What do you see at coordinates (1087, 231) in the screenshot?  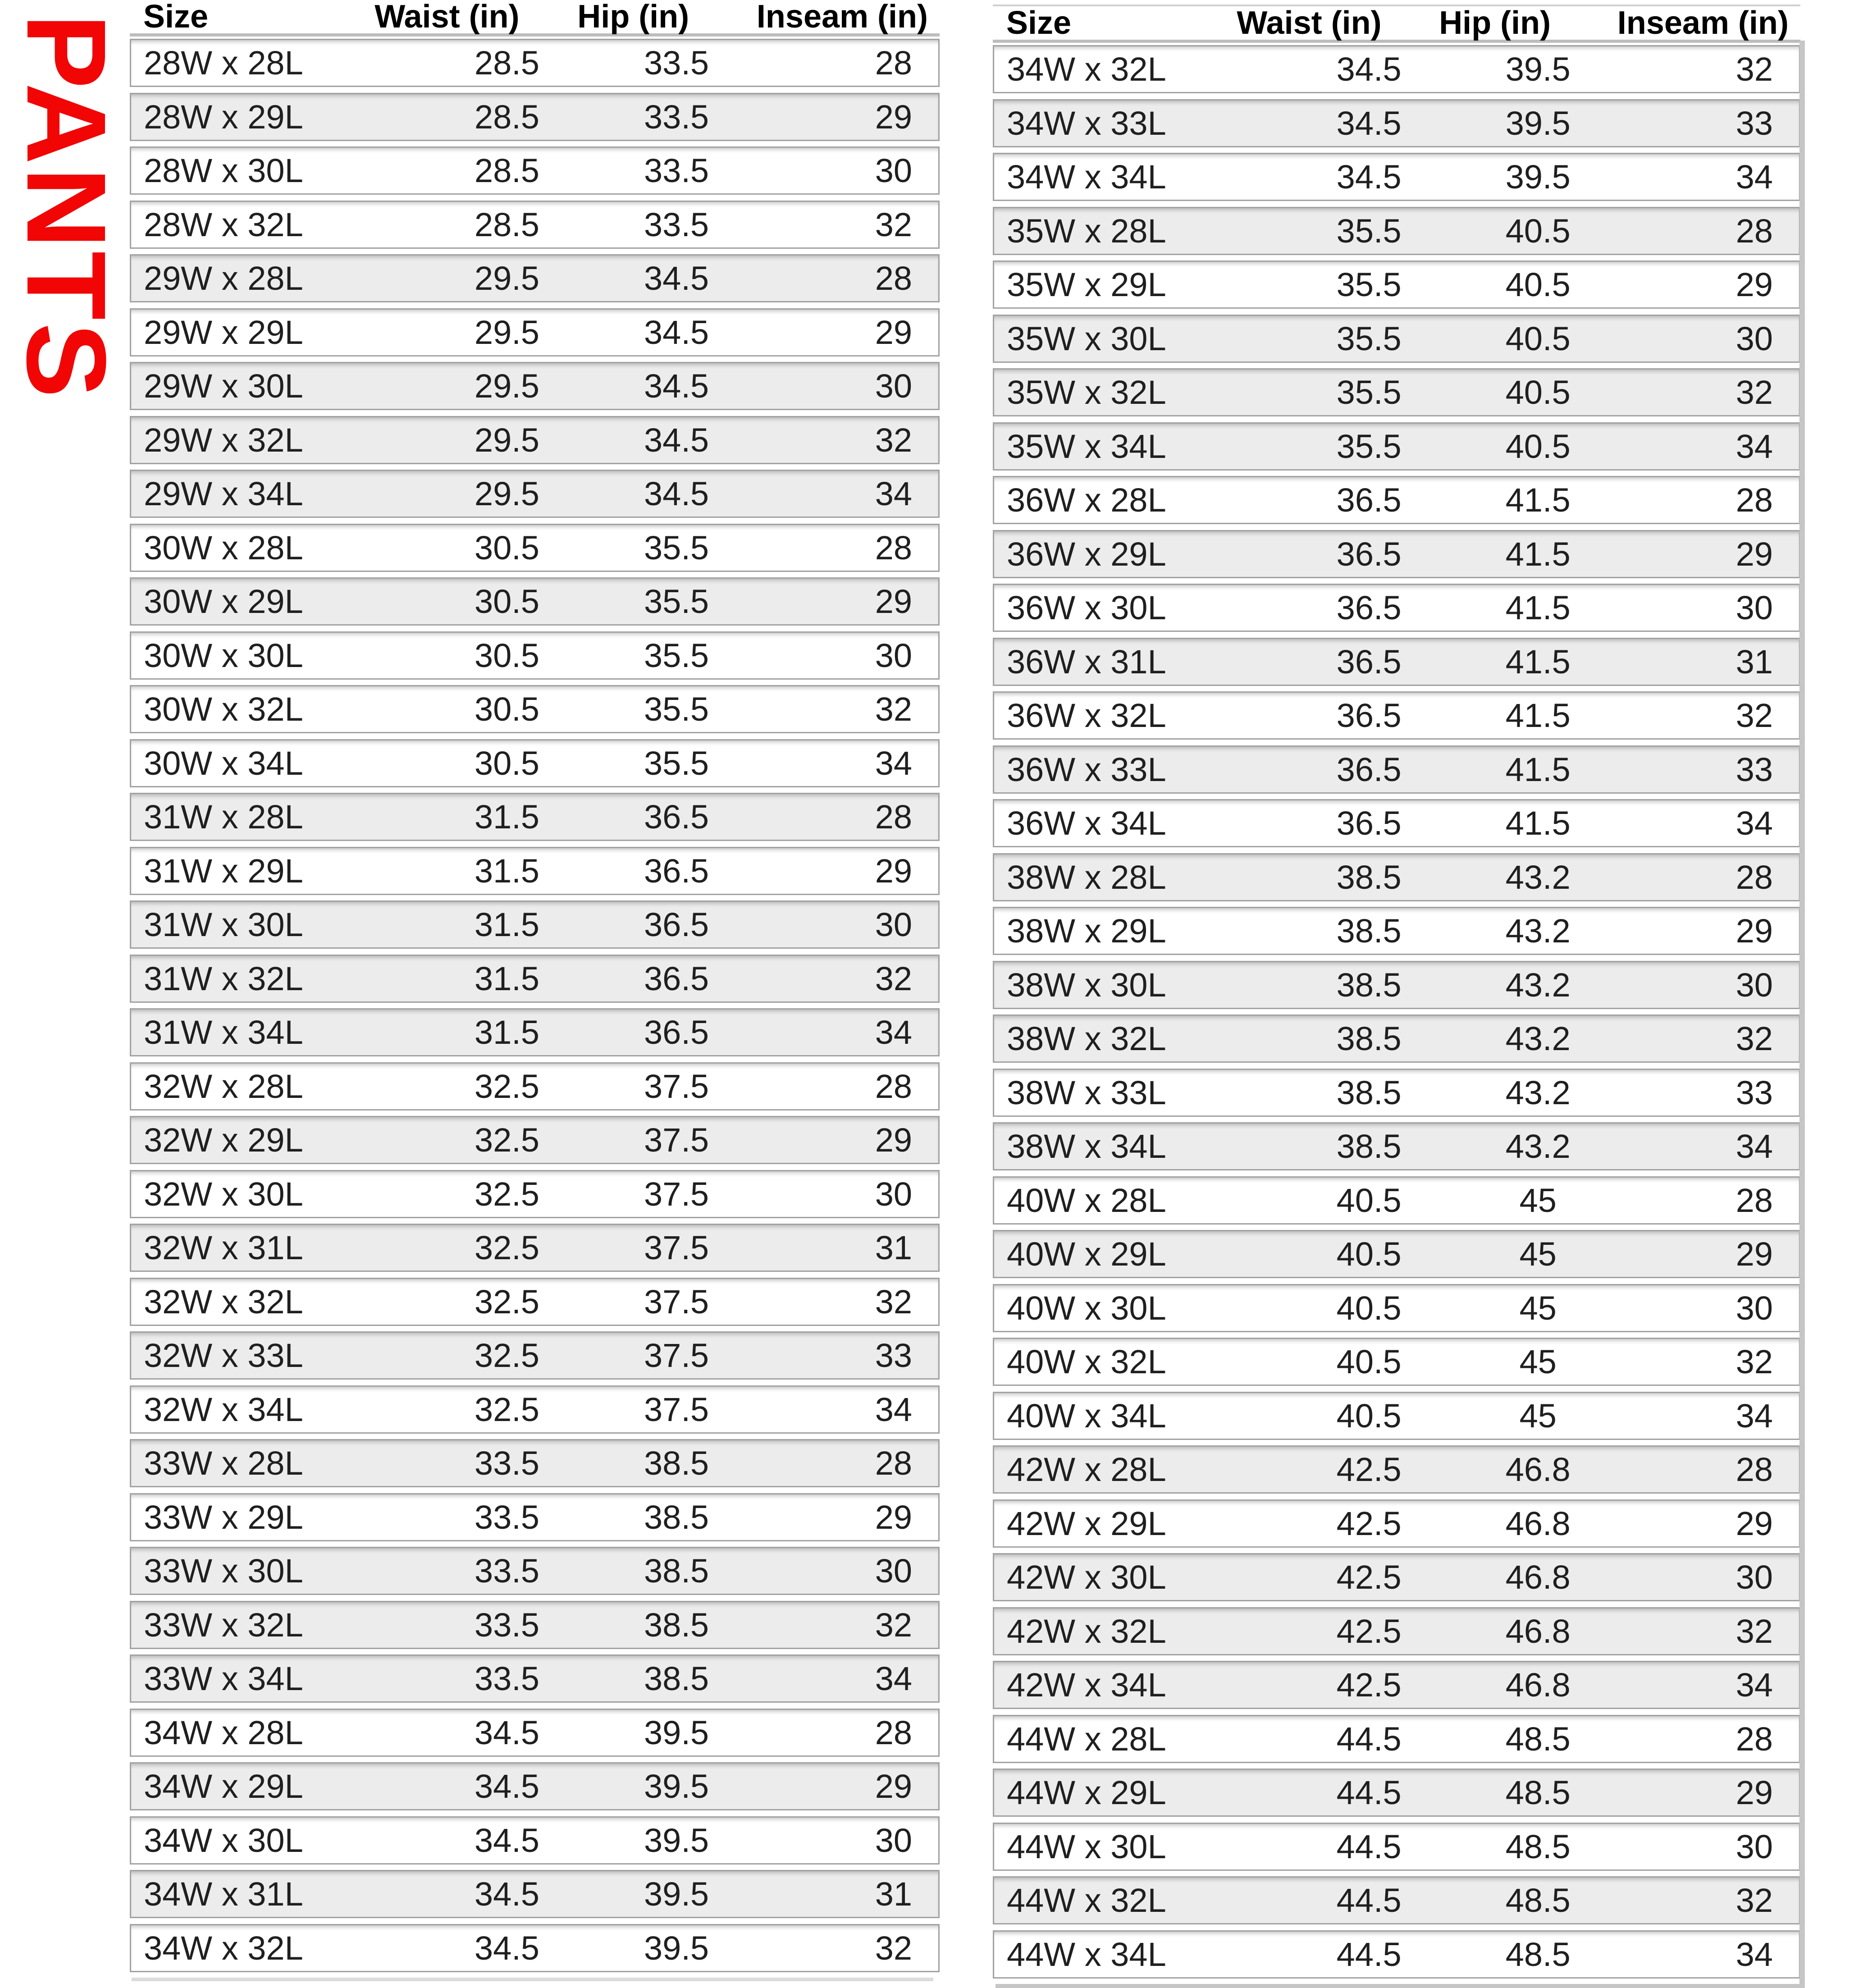 I see `cell-size: 35W x 28L` at bounding box center [1087, 231].